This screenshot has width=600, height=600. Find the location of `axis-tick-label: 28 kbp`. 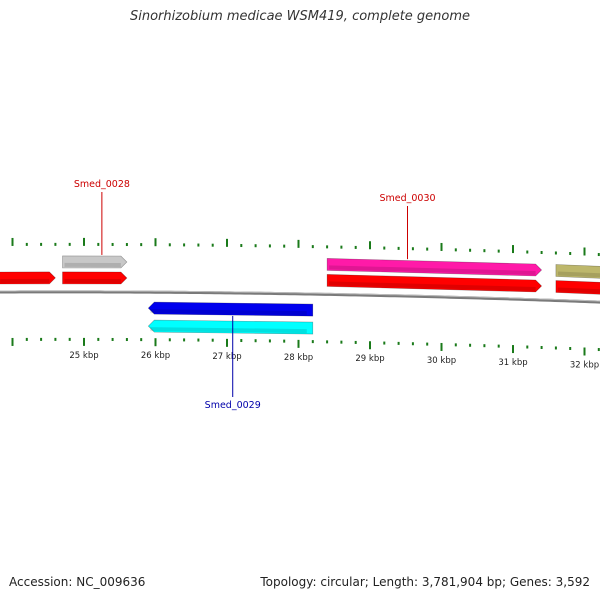

axis-tick-label: 28 kbp is located at coordinates (298, 358).